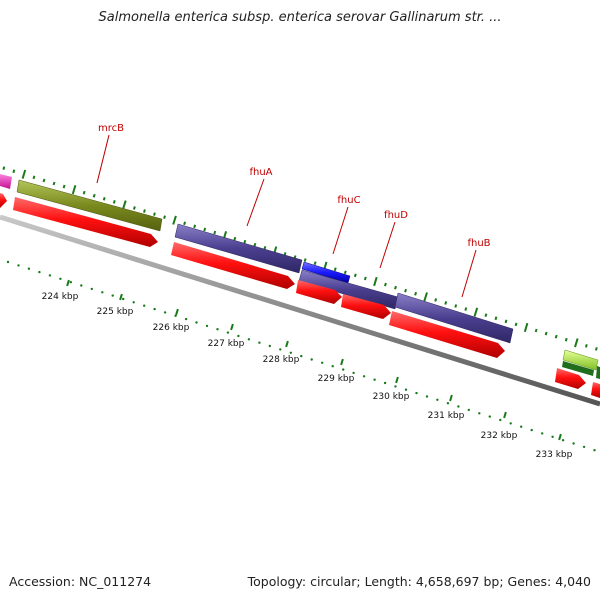 The image size is (600, 600). Describe the element at coordinates (578, 368) in the screenshot. I see `green-feature` at that location.